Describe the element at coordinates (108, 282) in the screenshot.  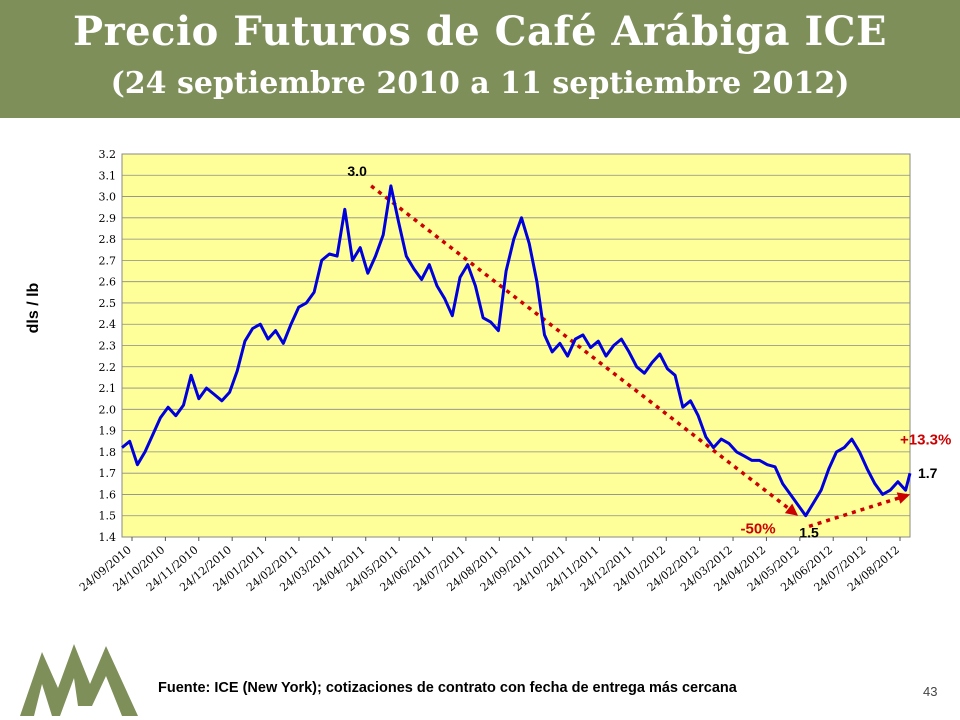
I see `y-tick-label: 2.6` at that location.